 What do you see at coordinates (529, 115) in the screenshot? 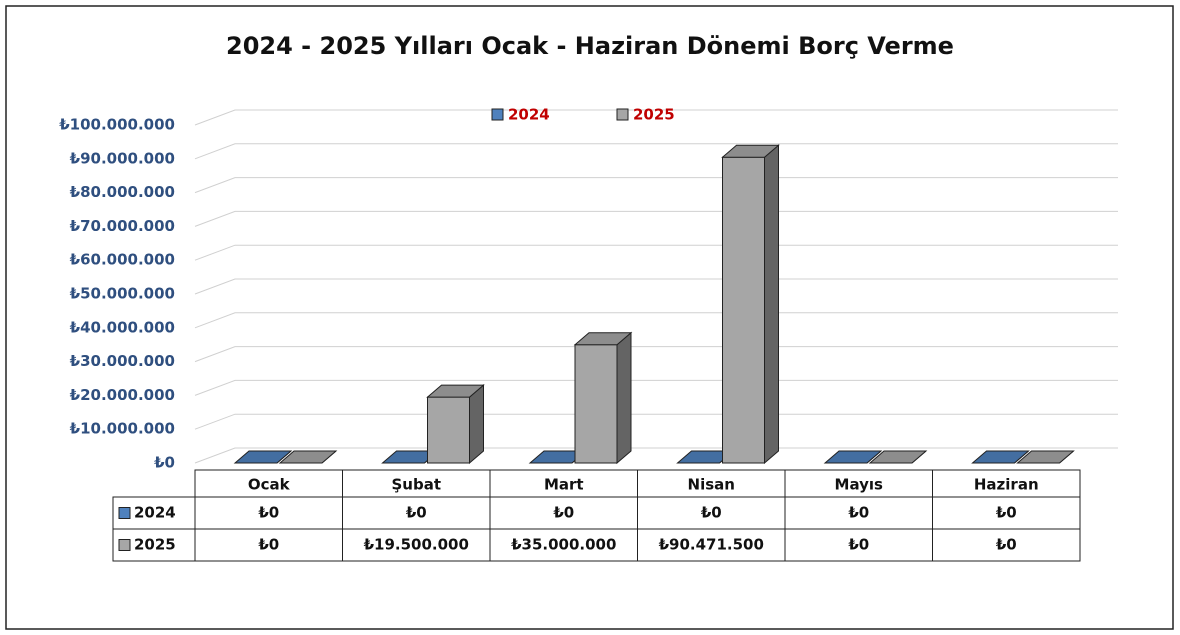
I see `legend-label: 2024` at bounding box center [529, 115].